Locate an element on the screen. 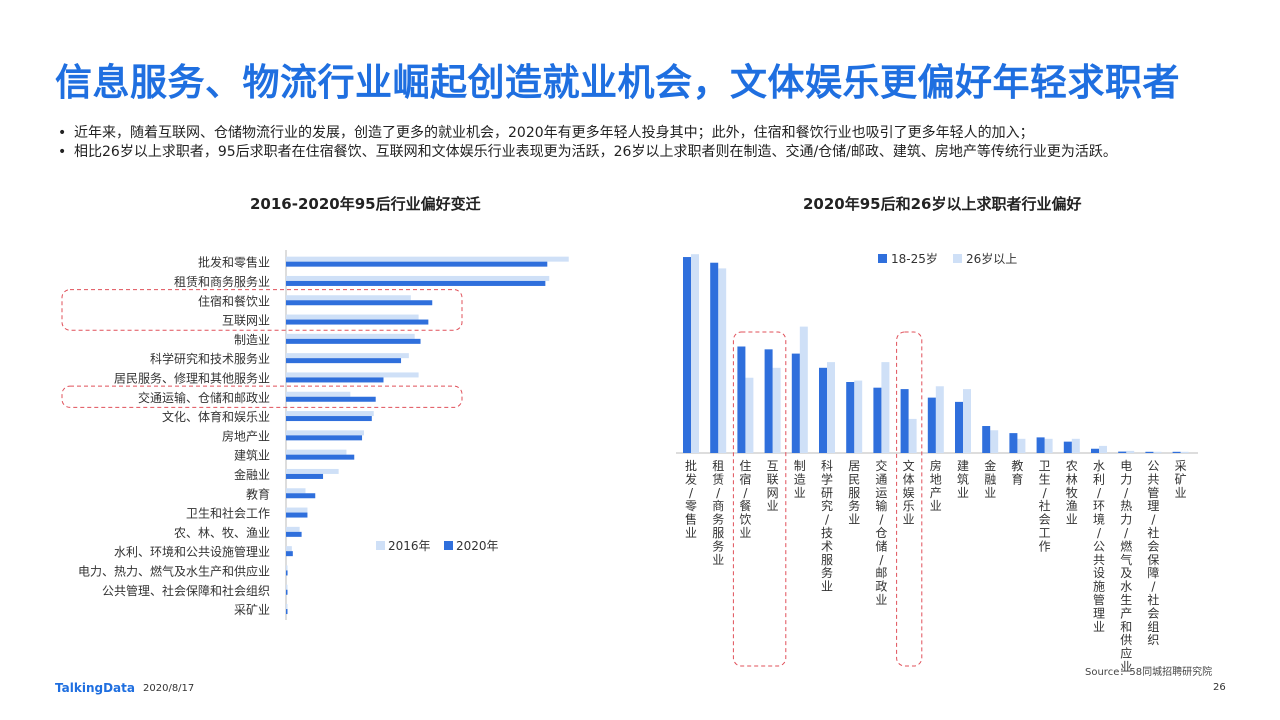 This screenshot has height=720, width=1280. category-label: 住宿/餐饮业 is located at coordinates (745, 499).